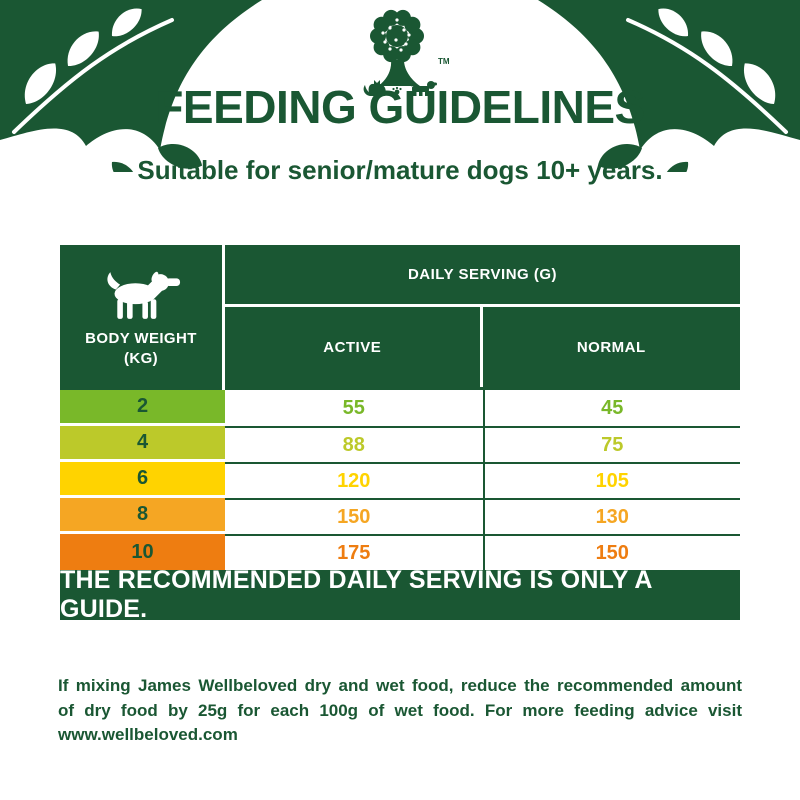 This screenshot has height=800, width=800. What do you see at coordinates (611, 347) in the screenshot?
I see `column-header-normal: NORMAL` at bounding box center [611, 347].